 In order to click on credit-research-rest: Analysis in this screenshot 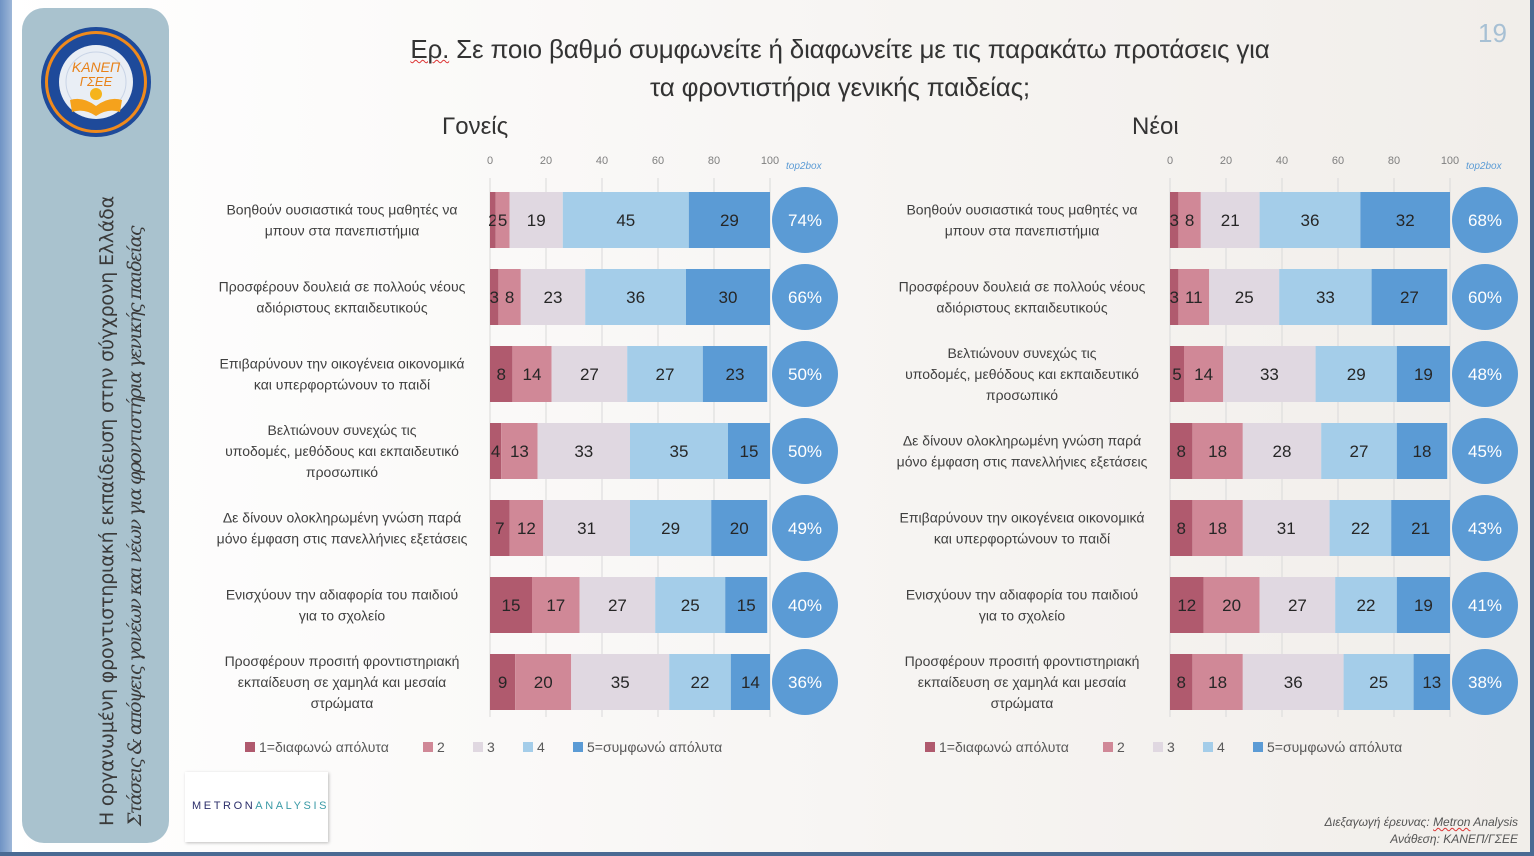, I will do `click(1494, 822)`.